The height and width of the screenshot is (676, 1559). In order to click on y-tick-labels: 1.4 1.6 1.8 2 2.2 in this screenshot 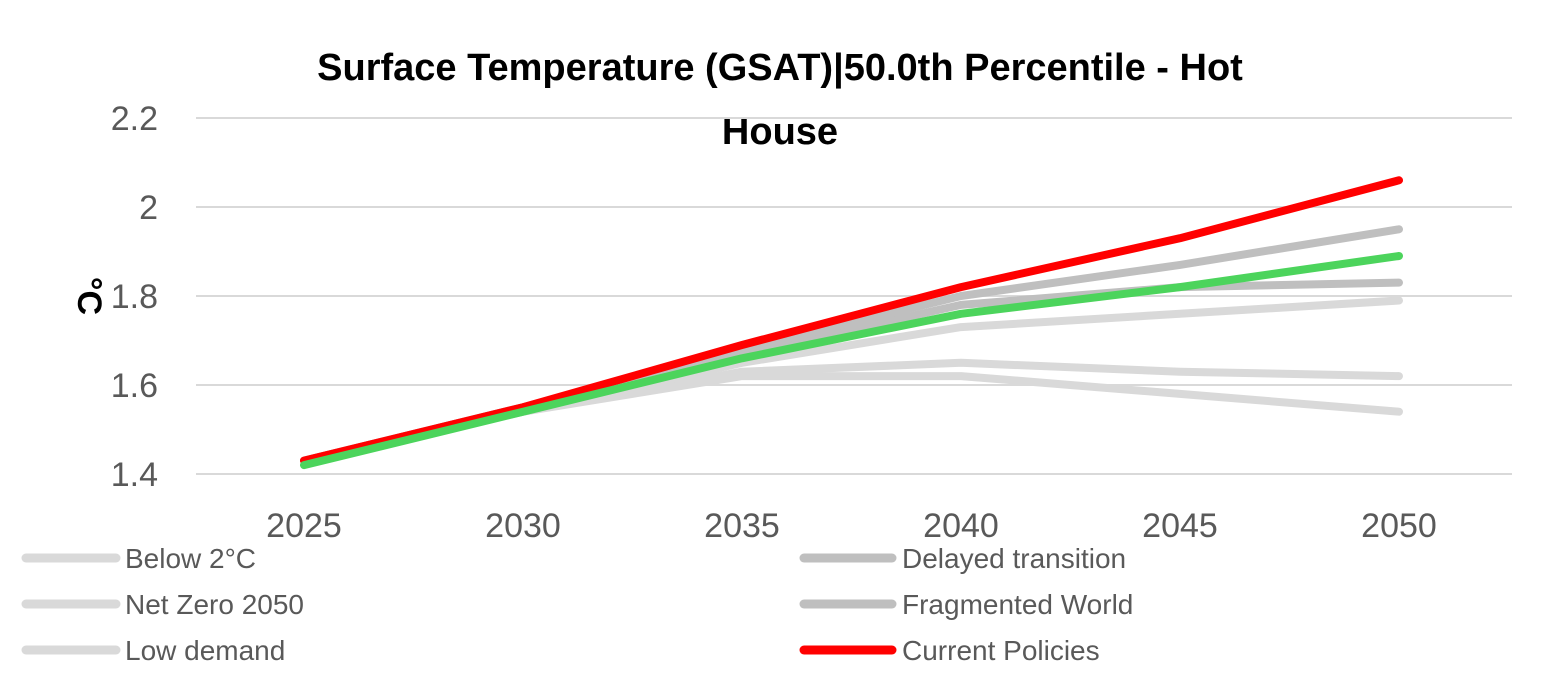, I will do `click(134, 297)`.